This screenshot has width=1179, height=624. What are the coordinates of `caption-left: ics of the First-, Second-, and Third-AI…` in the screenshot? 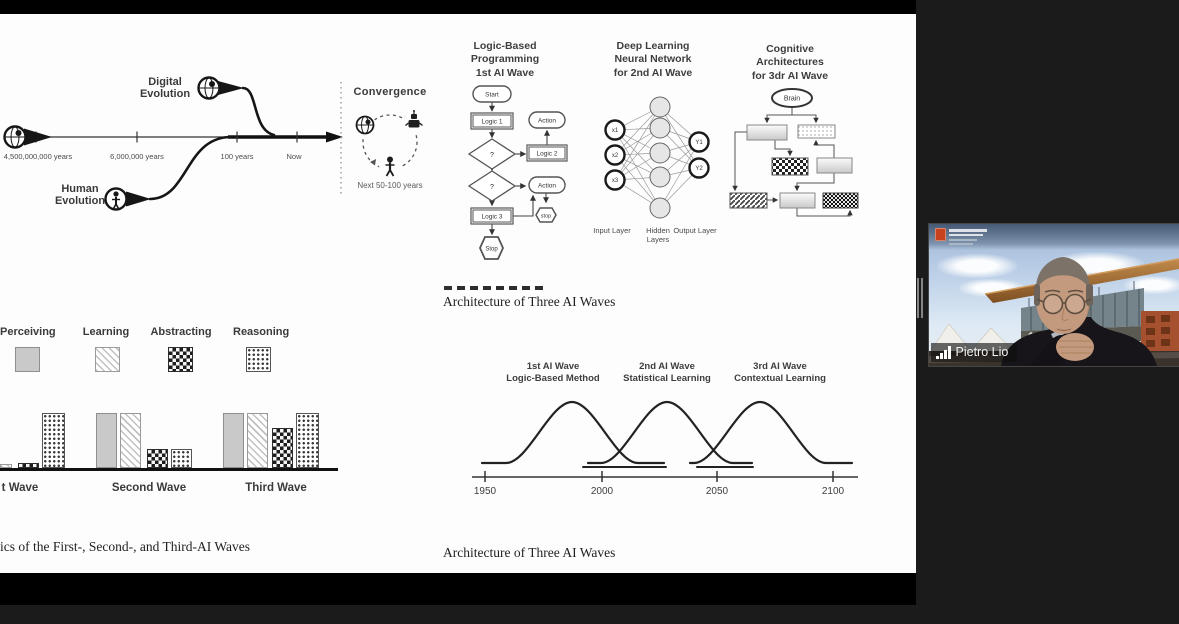 It's located at (125, 546).